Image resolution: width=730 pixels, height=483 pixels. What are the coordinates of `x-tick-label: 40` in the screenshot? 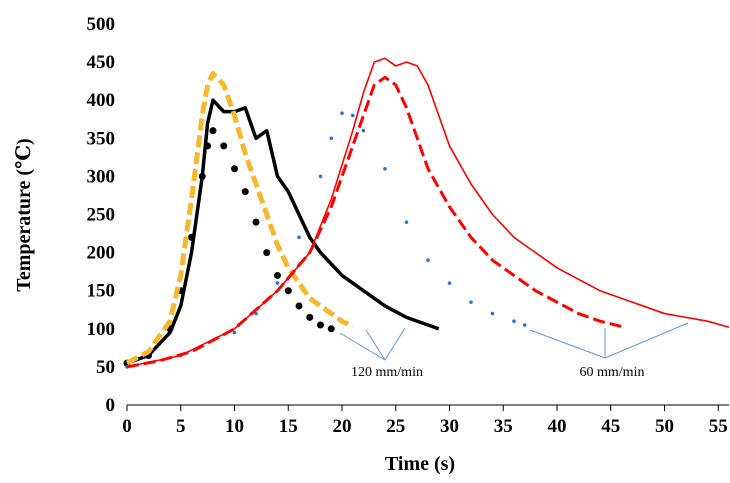 It's located at (557, 426).